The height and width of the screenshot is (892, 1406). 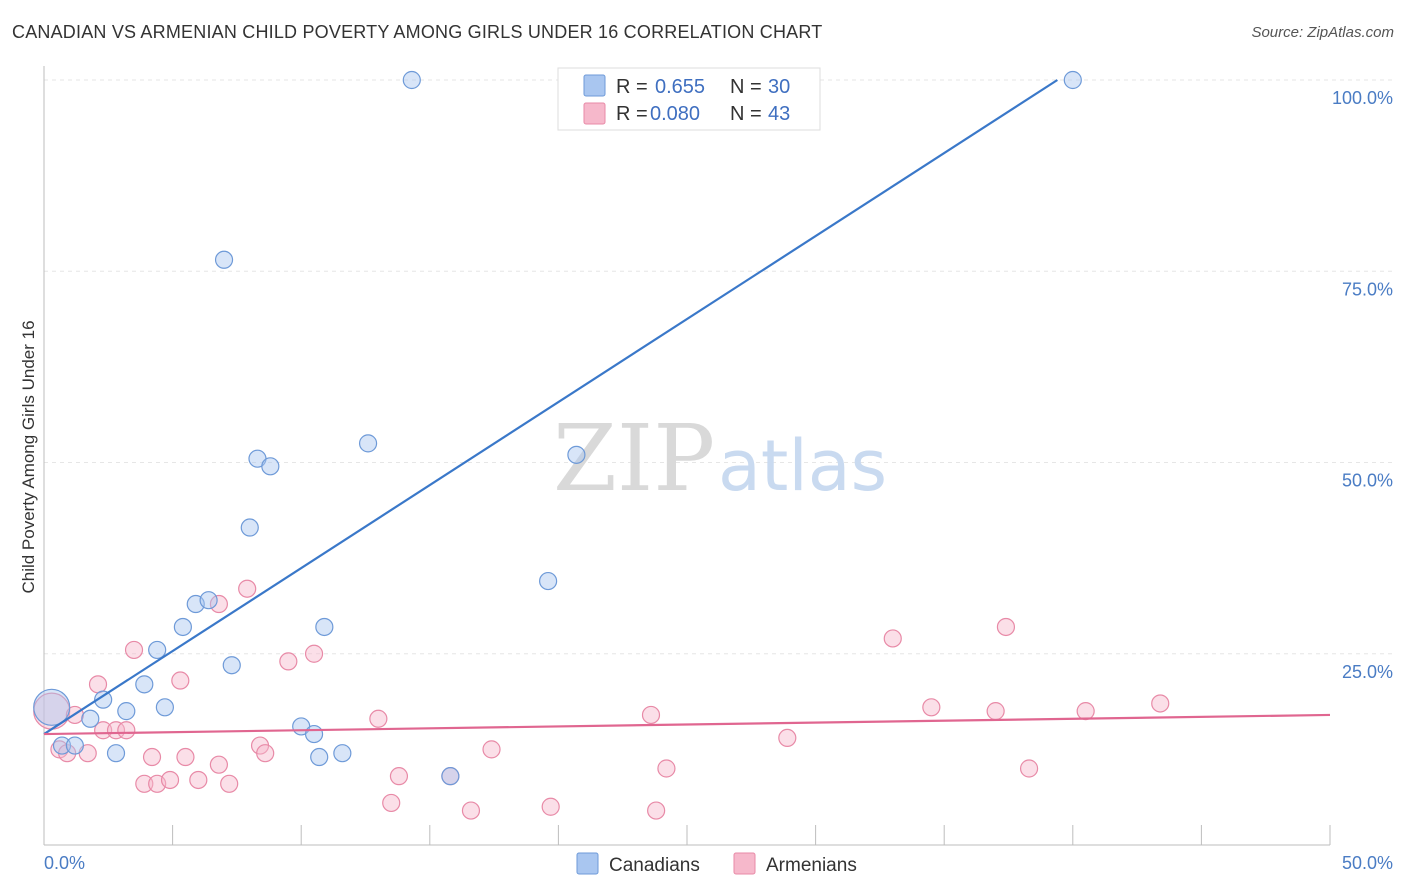 I want to click on watermark: ZIP atlas, so click(x=720, y=458).